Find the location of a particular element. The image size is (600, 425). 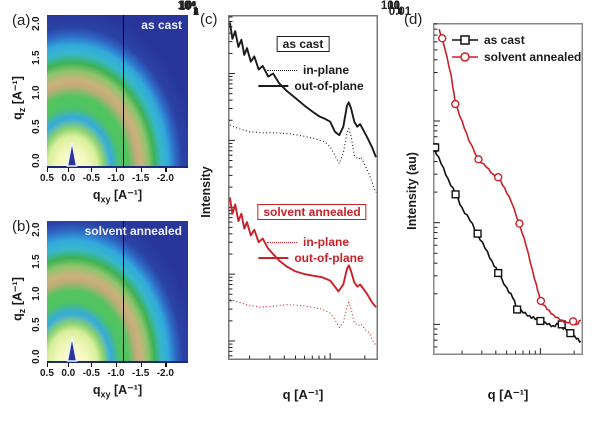

tick-label: 10 is located at coordinates (393, 6).